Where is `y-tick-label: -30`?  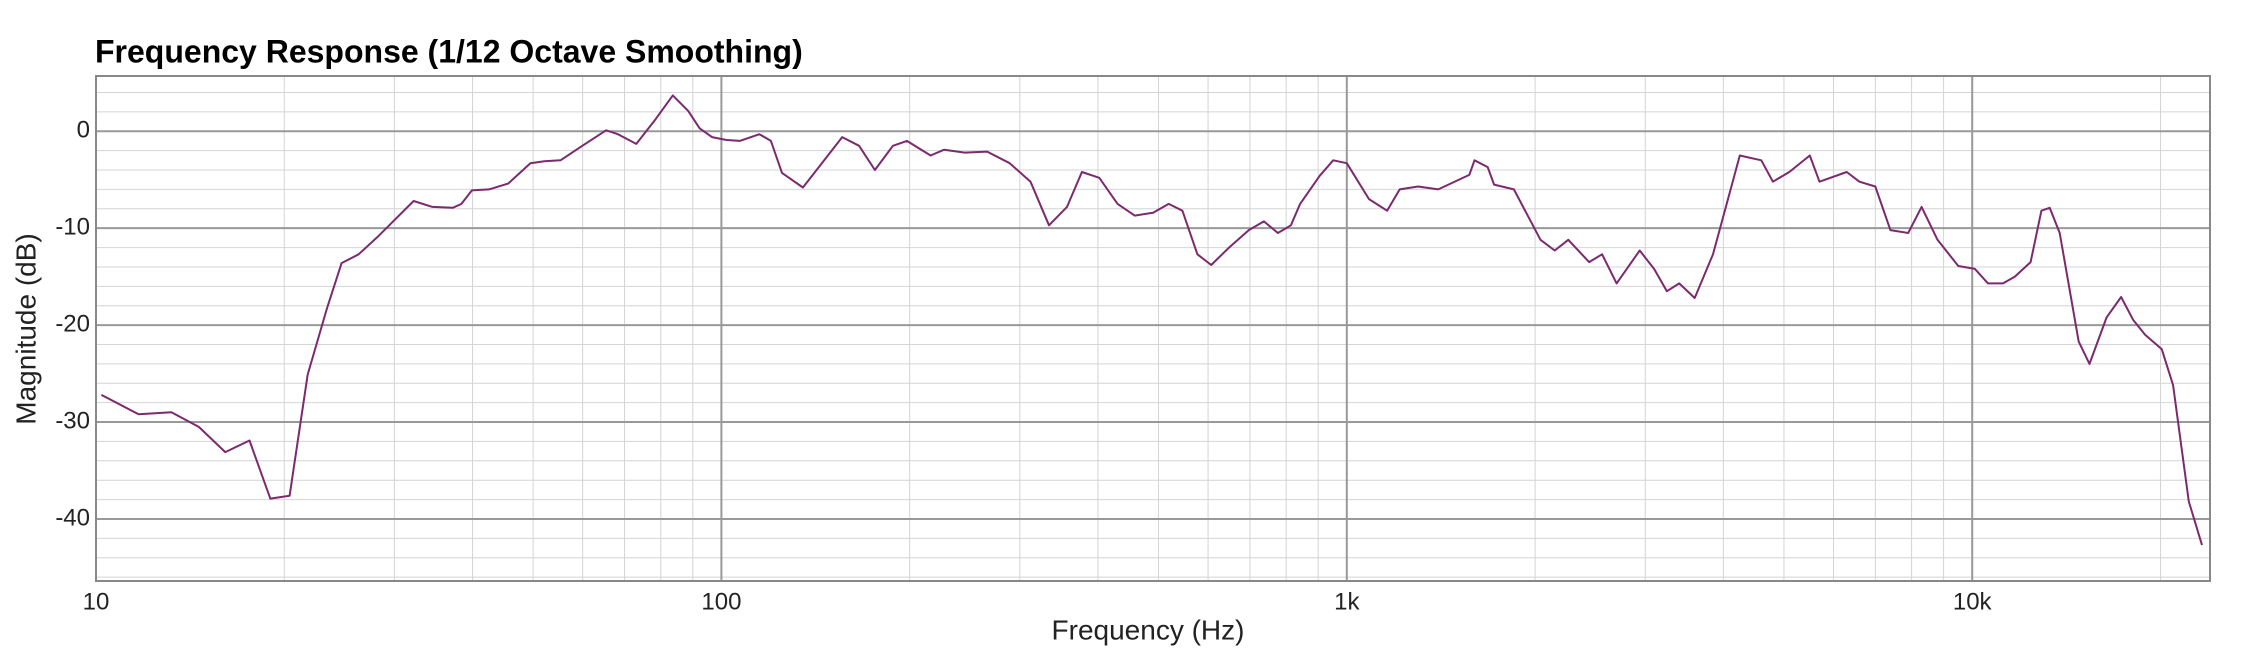 y-tick-label: -30 is located at coordinates (72, 420).